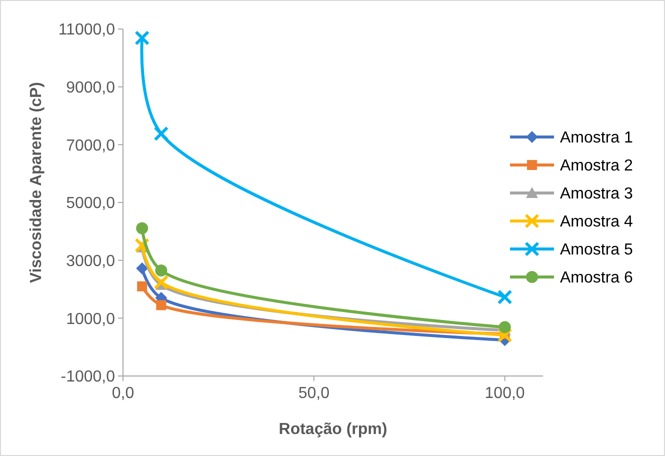  What do you see at coordinates (333, 429) in the screenshot?
I see `x-axis-title: Rotação (rpm)` at bounding box center [333, 429].